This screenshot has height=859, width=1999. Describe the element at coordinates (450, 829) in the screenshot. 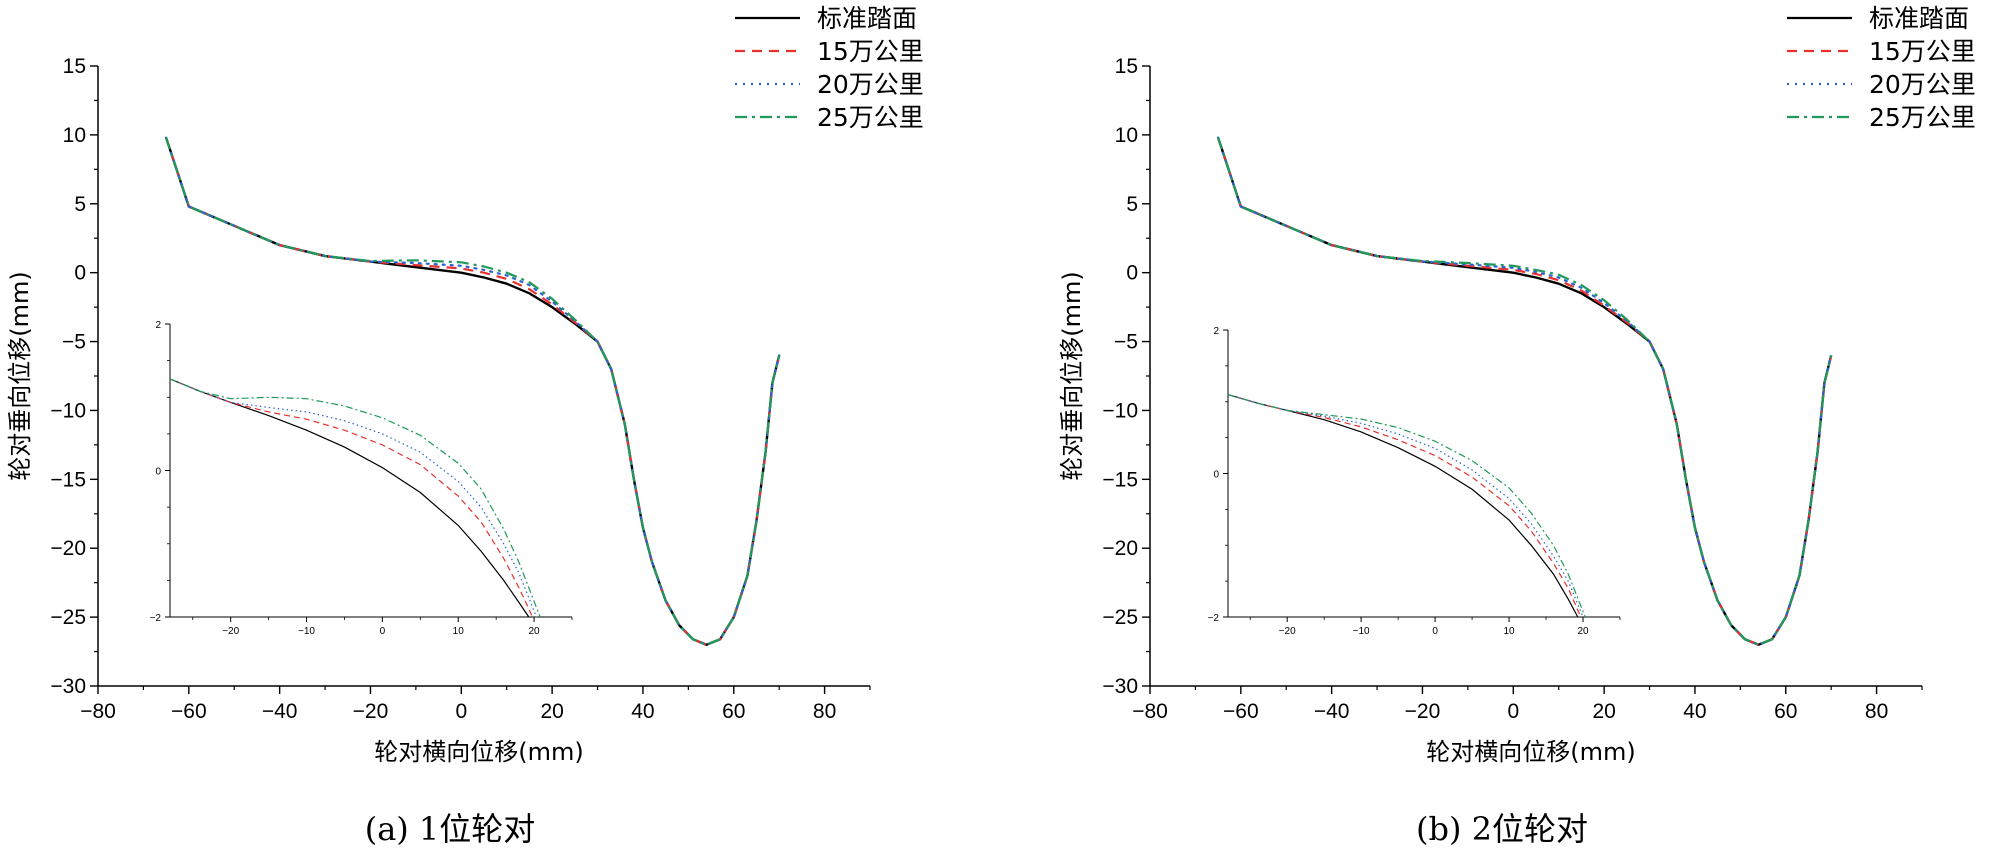

I see `panel-caption: (a) 1位轮对` at that location.